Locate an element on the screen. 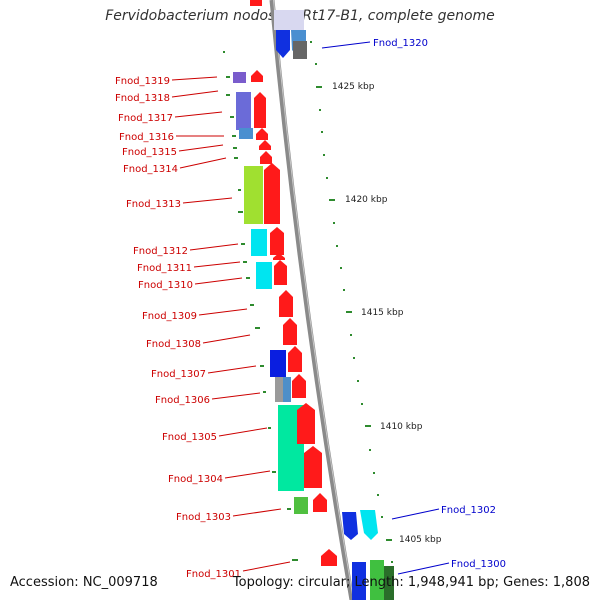 The height and width of the screenshot is (600, 600). gene-label: Fnod_1313 is located at coordinates (153, 204).